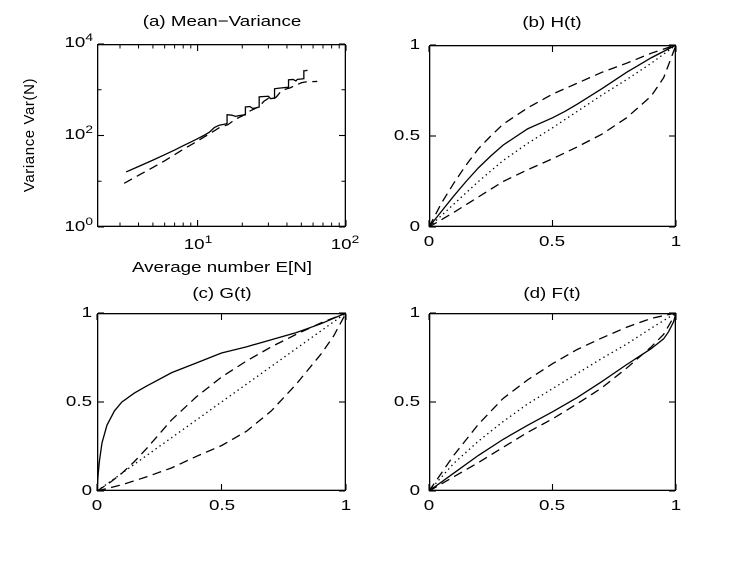 The image size is (747, 562). Describe the element at coordinates (346, 505) in the screenshot. I see `subplot-c-xtick-1: 1` at that location.